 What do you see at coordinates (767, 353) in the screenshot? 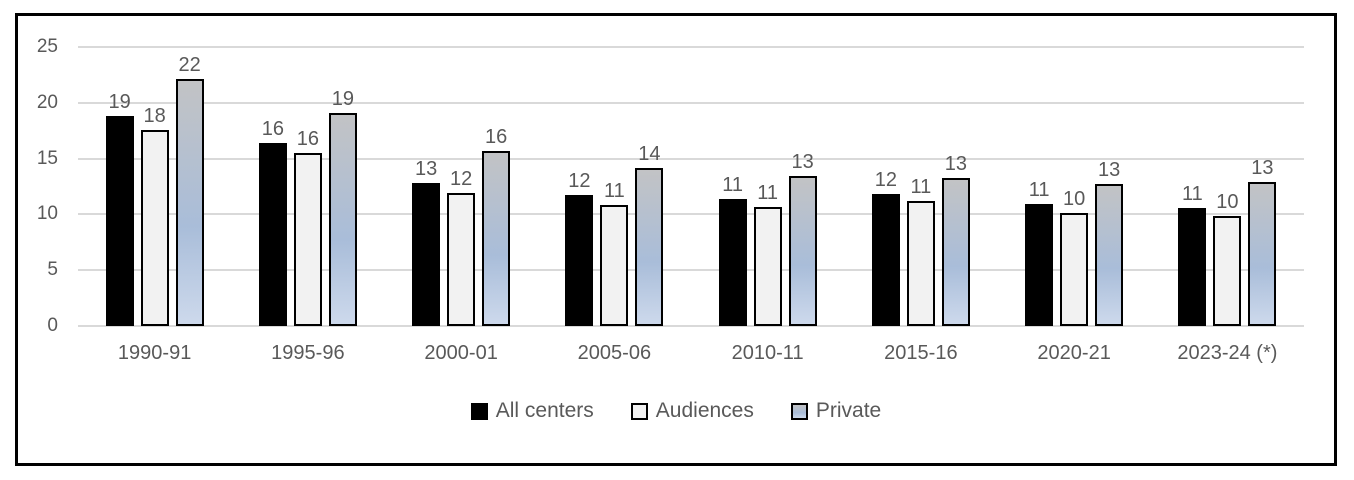
I see `x-tick-label: 2010-11` at bounding box center [767, 353].